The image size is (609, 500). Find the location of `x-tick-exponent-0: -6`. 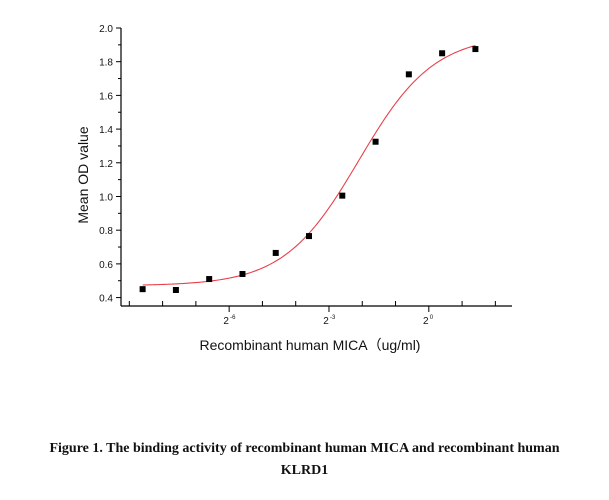

x-tick-exponent-0: -6 is located at coordinates (233, 318).